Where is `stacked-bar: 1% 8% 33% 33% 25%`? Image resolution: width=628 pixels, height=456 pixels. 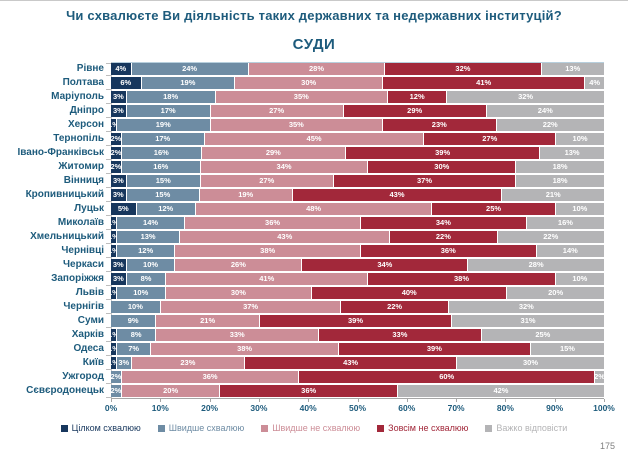
stacked-bar: 1% 8% 33% 33% 25% is located at coordinates (355, 335).